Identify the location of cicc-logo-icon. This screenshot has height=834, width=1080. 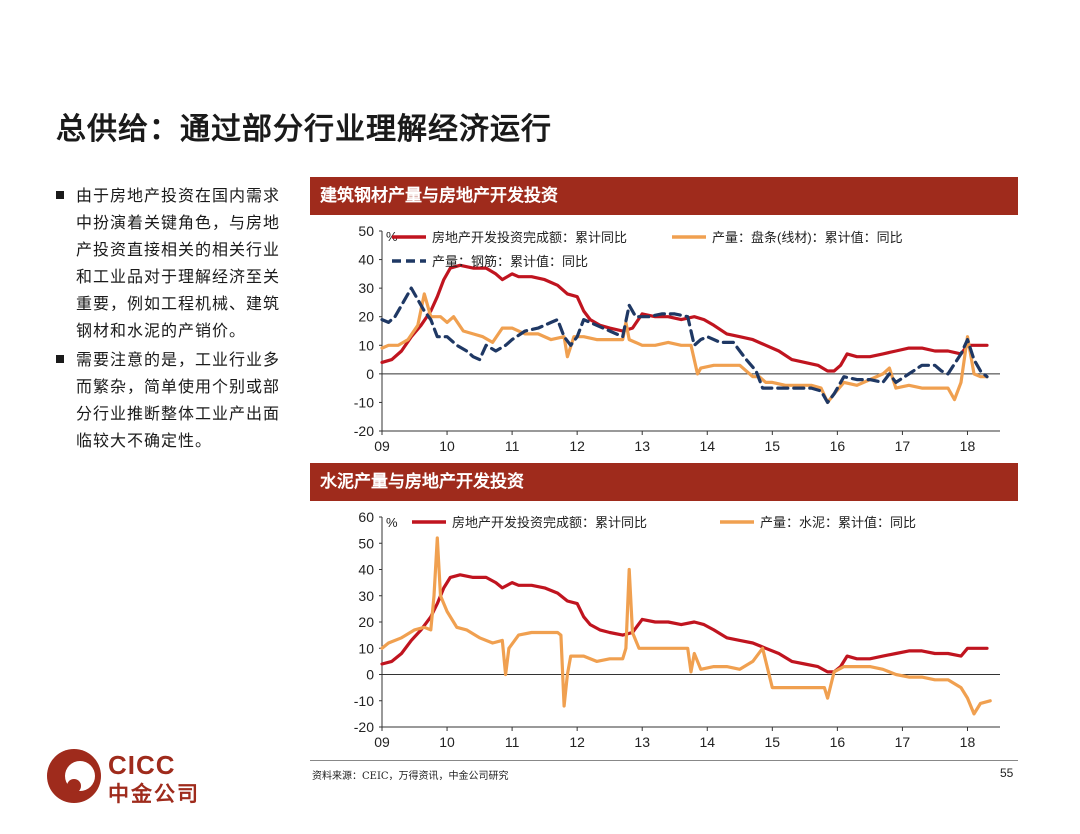
(74, 776).